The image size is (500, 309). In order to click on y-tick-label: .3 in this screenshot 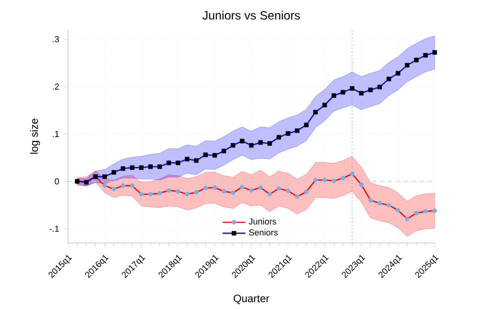, I will do `click(55, 39)`.